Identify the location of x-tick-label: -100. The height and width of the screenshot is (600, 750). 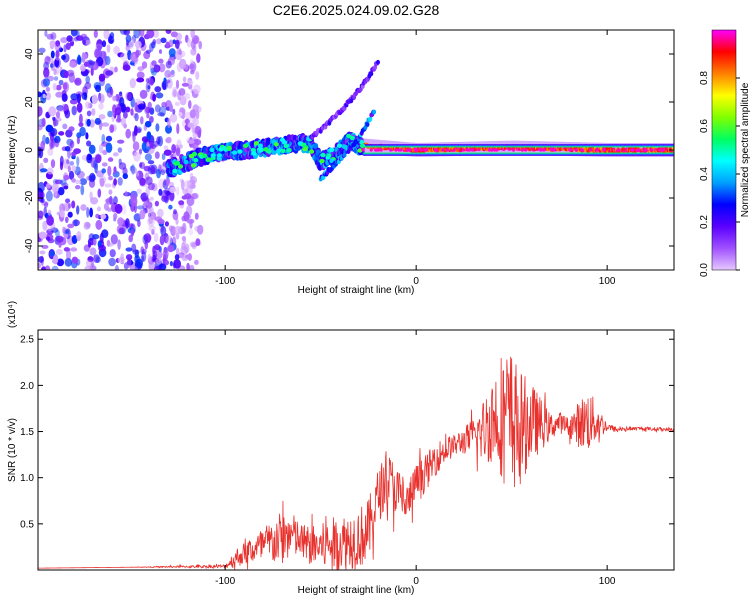
(225, 281).